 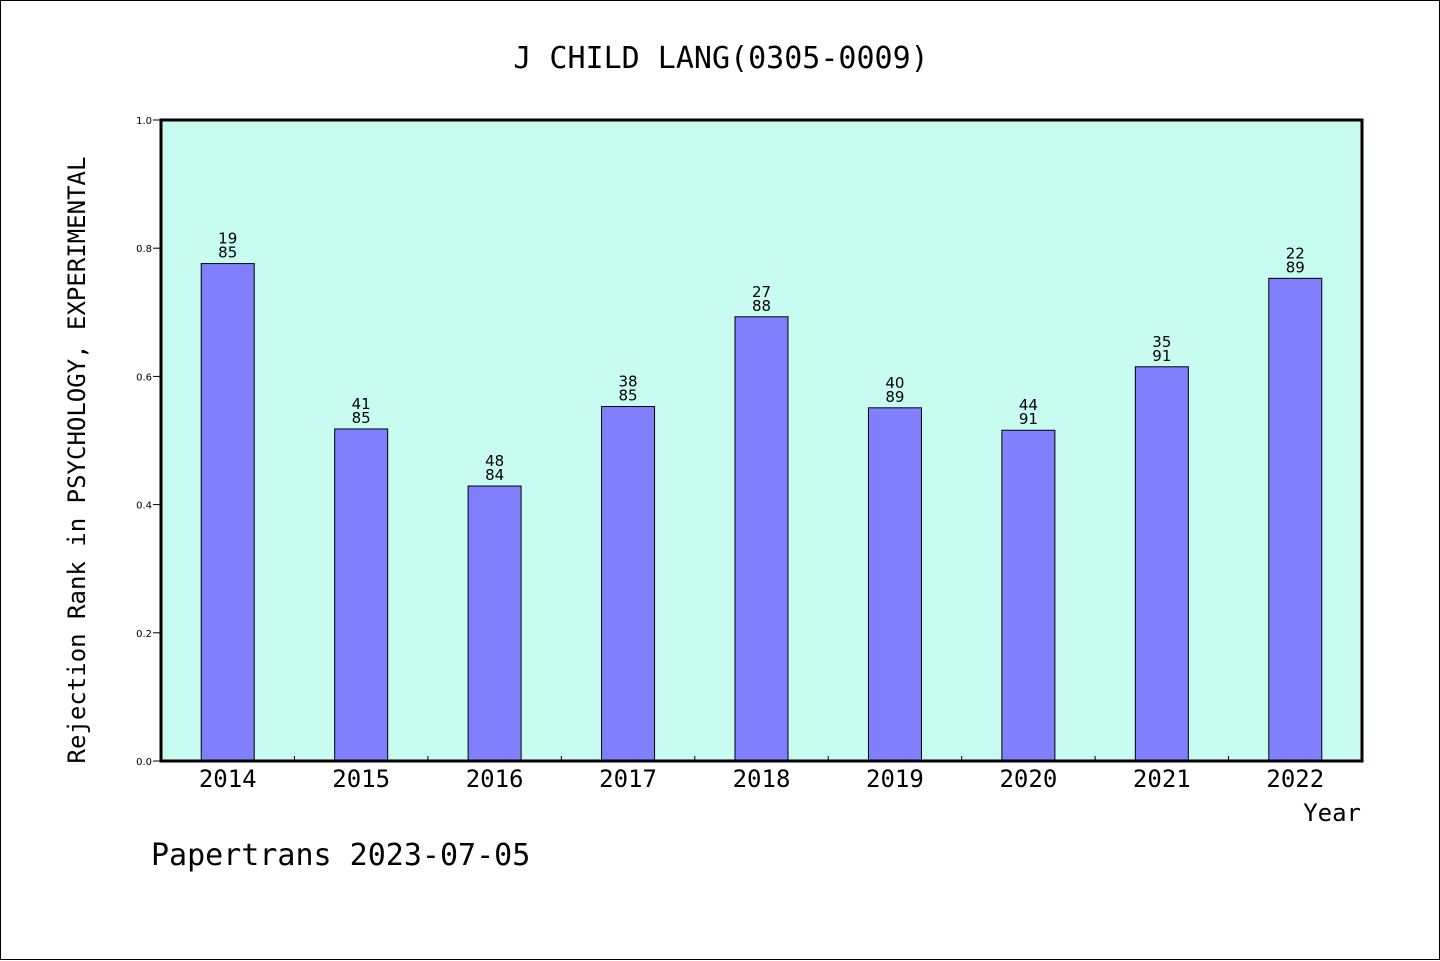 What do you see at coordinates (1028, 779) in the screenshot?
I see `x-tick-label-2020: 2020` at bounding box center [1028, 779].